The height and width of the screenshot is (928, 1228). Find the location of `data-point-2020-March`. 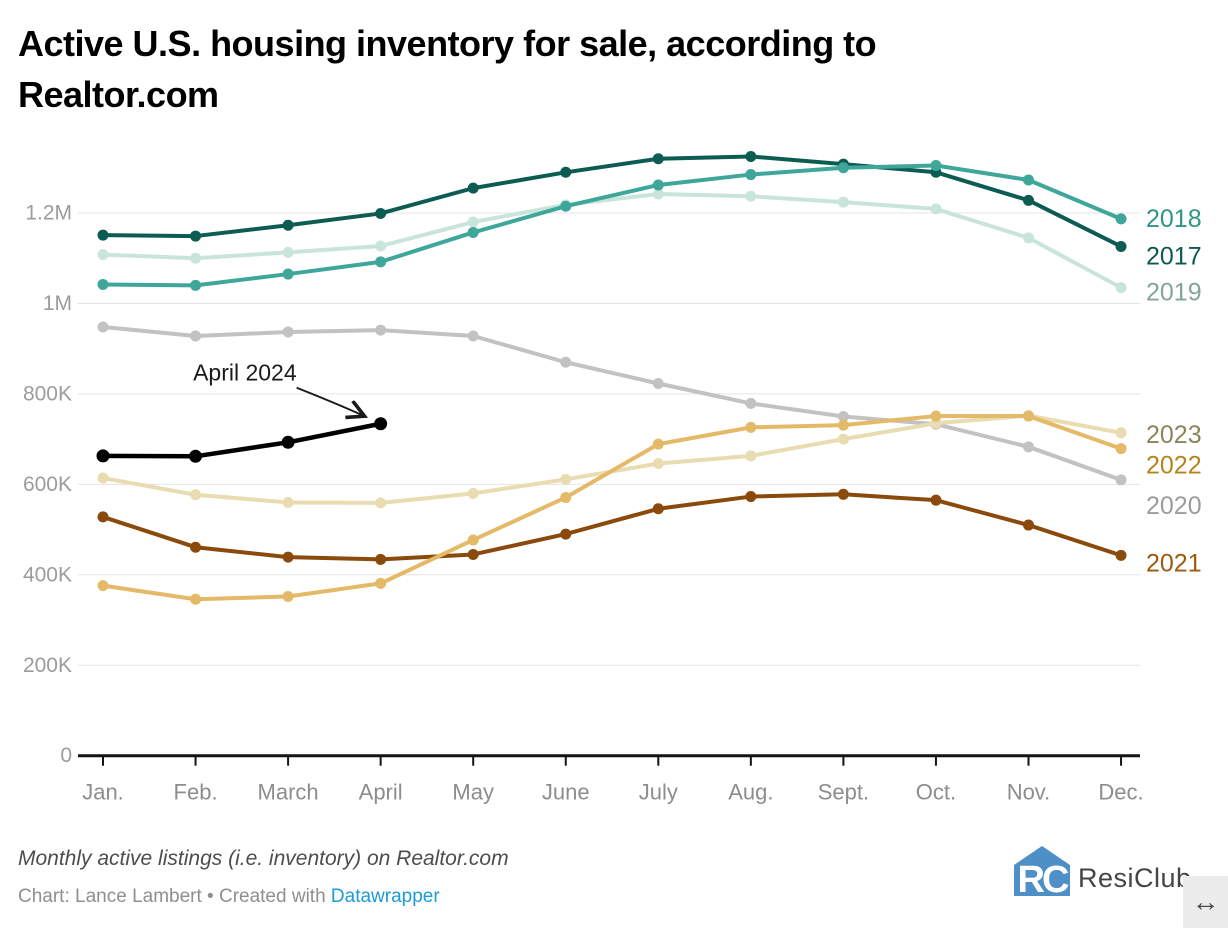

data-point-2020-March is located at coordinates (288, 332).